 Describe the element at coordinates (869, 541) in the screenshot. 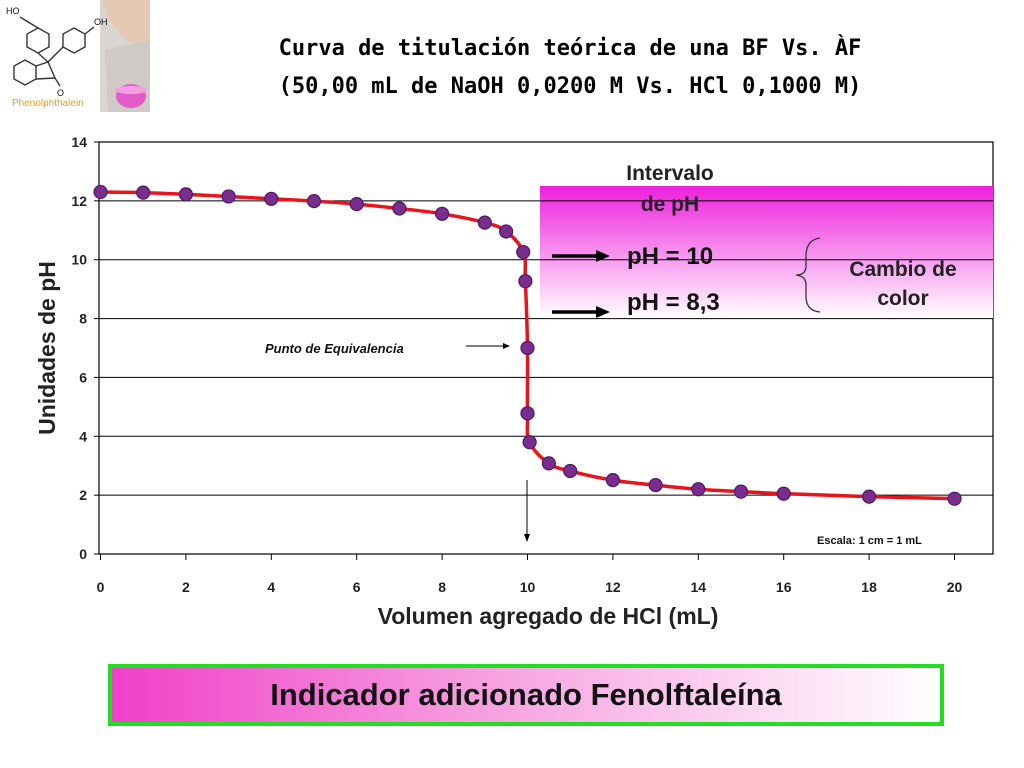

I see `scale-label: Escala: 1 cm = 1 mL` at that location.